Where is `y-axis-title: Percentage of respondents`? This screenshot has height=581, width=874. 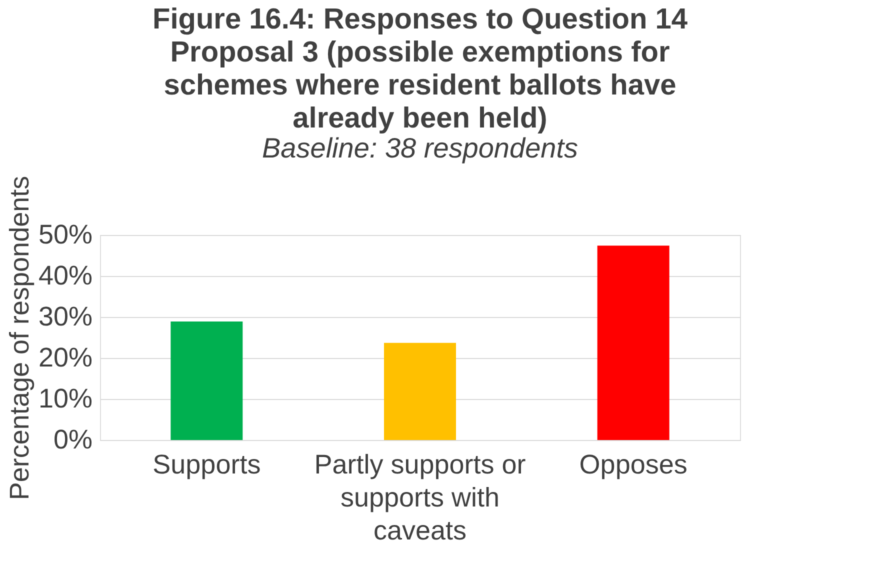
y-axis-title: Percentage of respondents is located at coordinates (19, 338).